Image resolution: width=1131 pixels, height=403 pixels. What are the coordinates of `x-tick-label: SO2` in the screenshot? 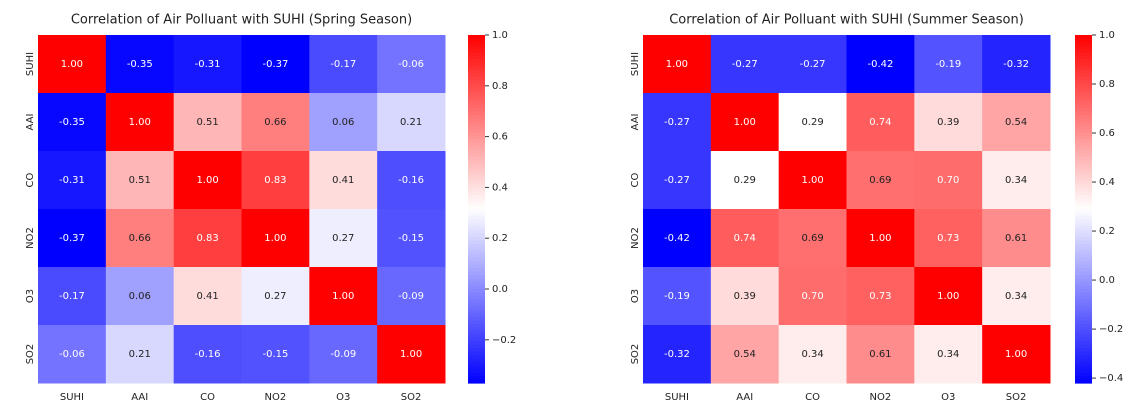 It's located at (1016, 397).